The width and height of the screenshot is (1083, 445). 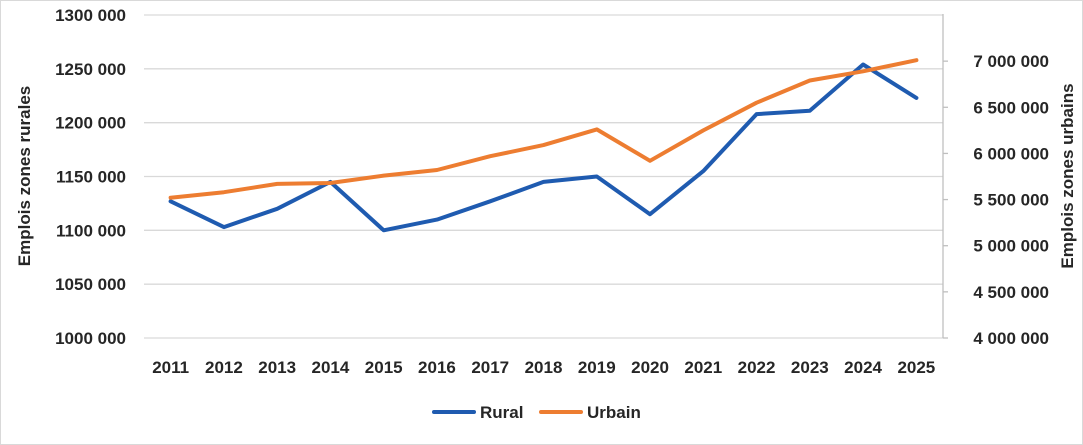 I want to click on right-y-tick-label: 6 000 000, so click(x=1011, y=153).